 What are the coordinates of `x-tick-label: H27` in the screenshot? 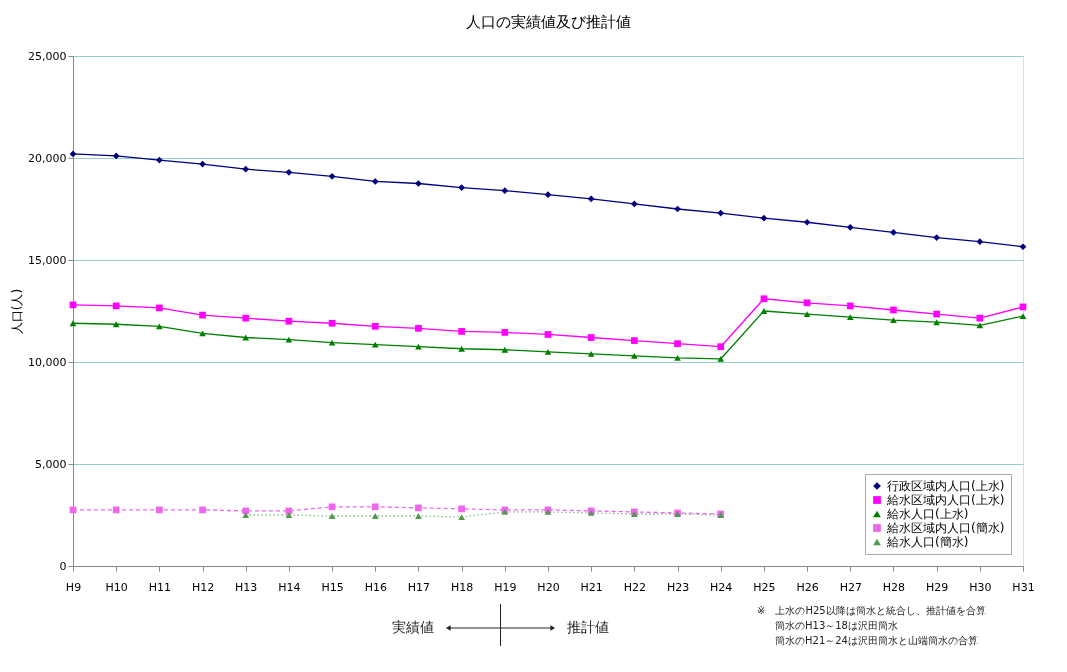 It's located at (850, 587).